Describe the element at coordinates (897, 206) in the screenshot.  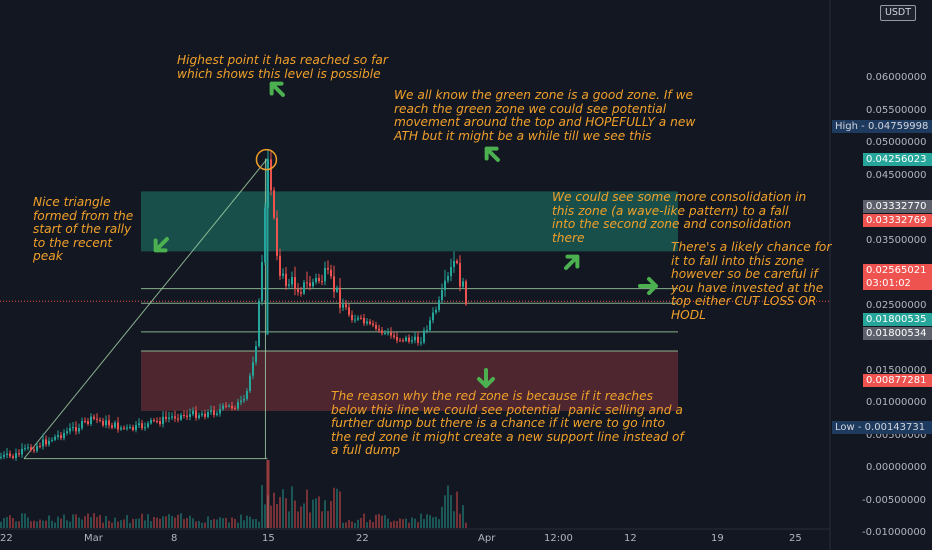
I see `level-a-price-tag: 0.03332770` at that location.